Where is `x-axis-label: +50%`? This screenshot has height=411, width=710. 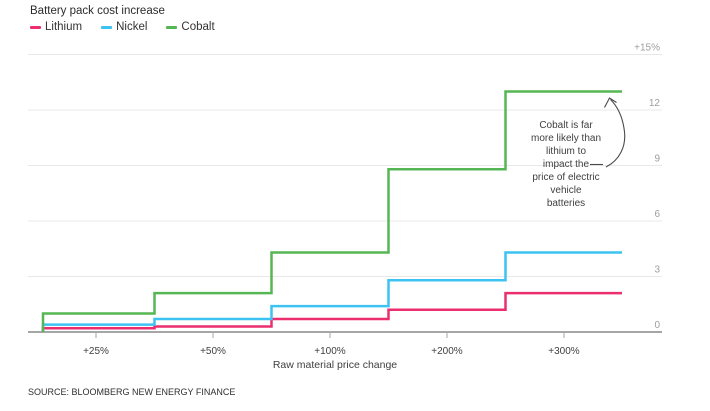
x-axis-label: +50% is located at coordinates (213, 351).